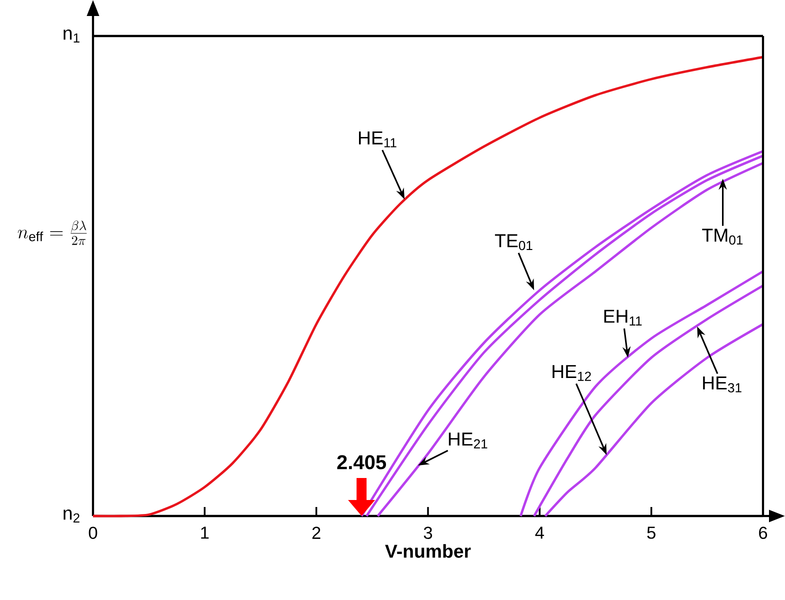 This screenshot has width=785, height=600. I want to click on annotation: TM$_{01}$, so click(722, 236).